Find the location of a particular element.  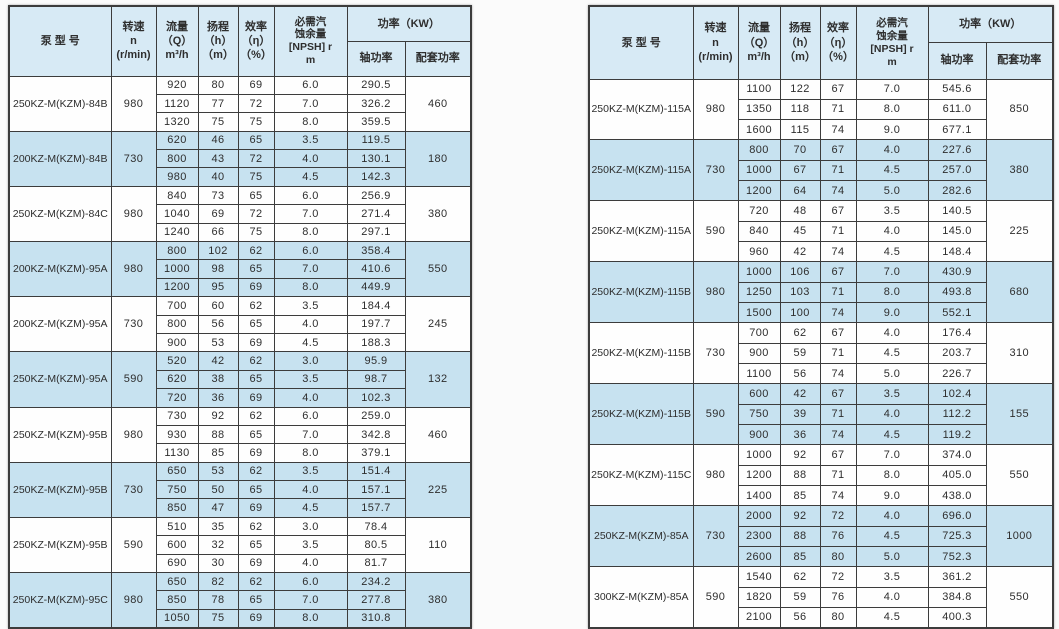

spec-row: 1120 77 72 7.0 326.2 is located at coordinates (240, 103).